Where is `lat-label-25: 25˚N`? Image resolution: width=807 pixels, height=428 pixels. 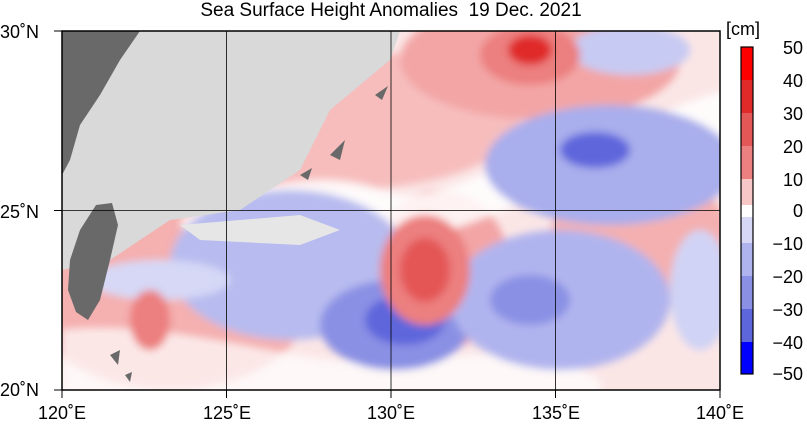
lat-label-25: 25˚N is located at coordinates (20, 212).